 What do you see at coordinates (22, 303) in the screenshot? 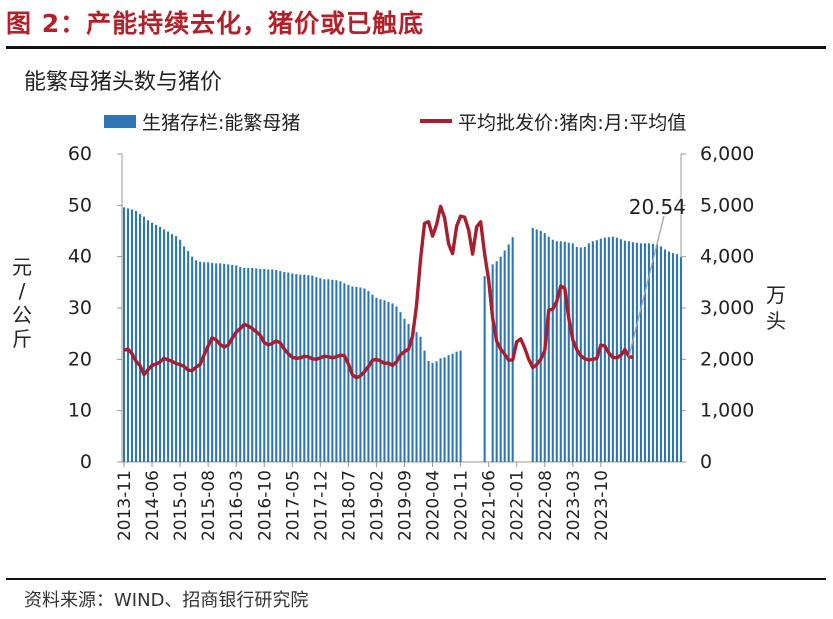
I see `left-axis-title: 元/公斤` at bounding box center [22, 303].